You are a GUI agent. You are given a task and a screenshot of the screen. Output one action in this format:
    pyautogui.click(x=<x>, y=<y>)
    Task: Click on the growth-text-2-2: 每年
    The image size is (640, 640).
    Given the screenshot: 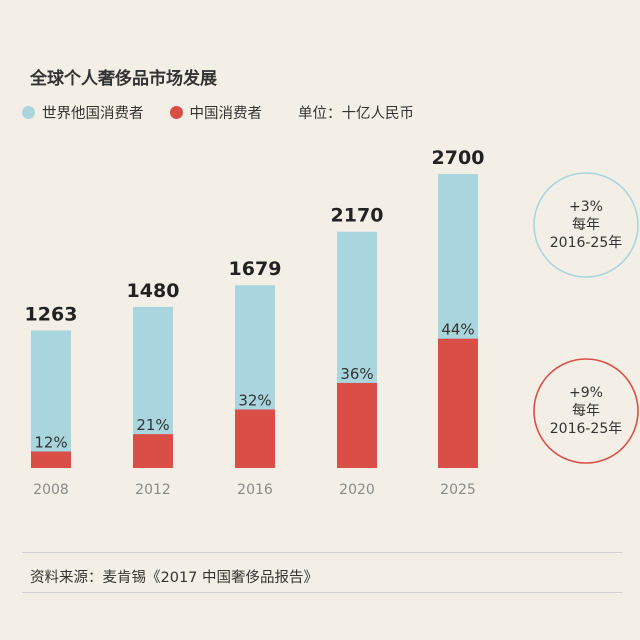 What is the action you would take?
    pyautogui.click(x=586, y=411)
    